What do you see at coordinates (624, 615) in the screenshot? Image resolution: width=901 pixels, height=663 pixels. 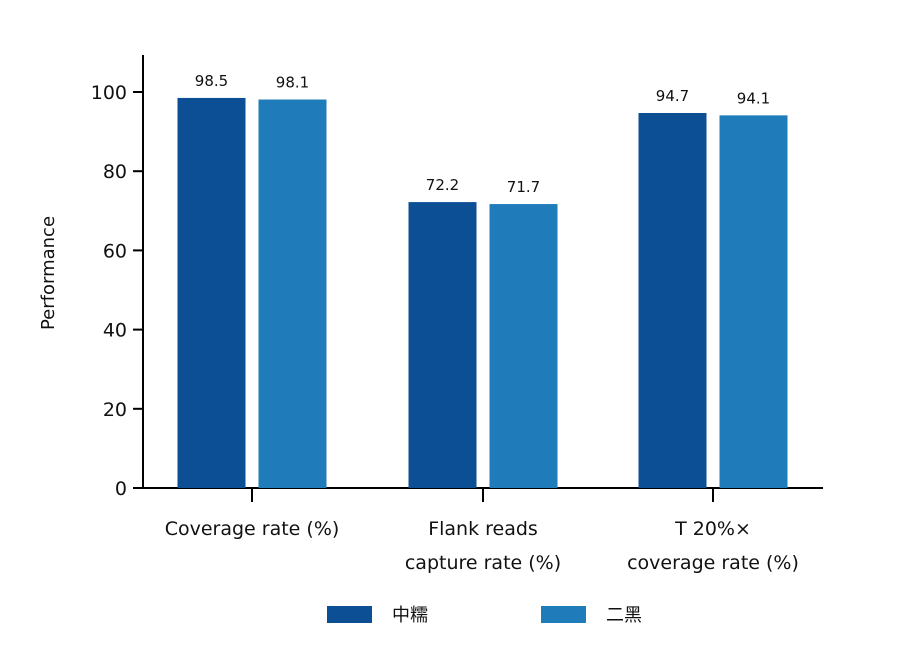 I see `legend-label: 二黑` at bounding box center [624, 615].